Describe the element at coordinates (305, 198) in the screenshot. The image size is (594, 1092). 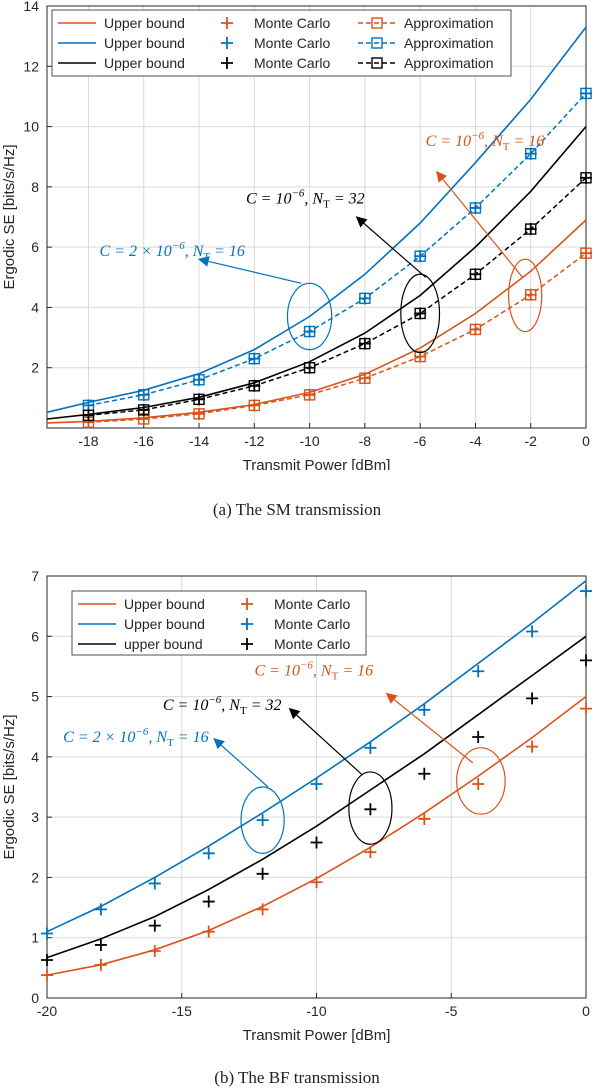
I see `annotation-label: C = 10−6, NT = 32` at that location.